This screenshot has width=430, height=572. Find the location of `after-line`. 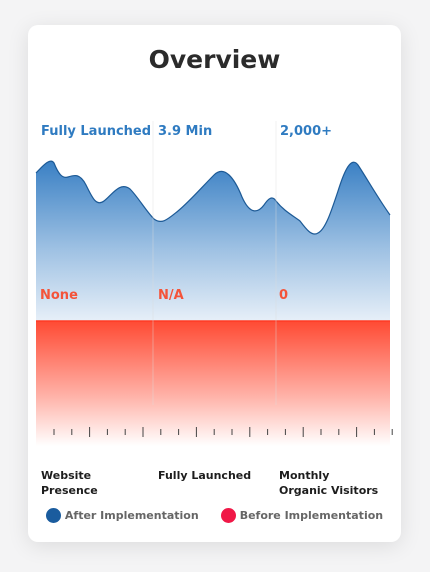

after-line is located at coordinates (213, 197).